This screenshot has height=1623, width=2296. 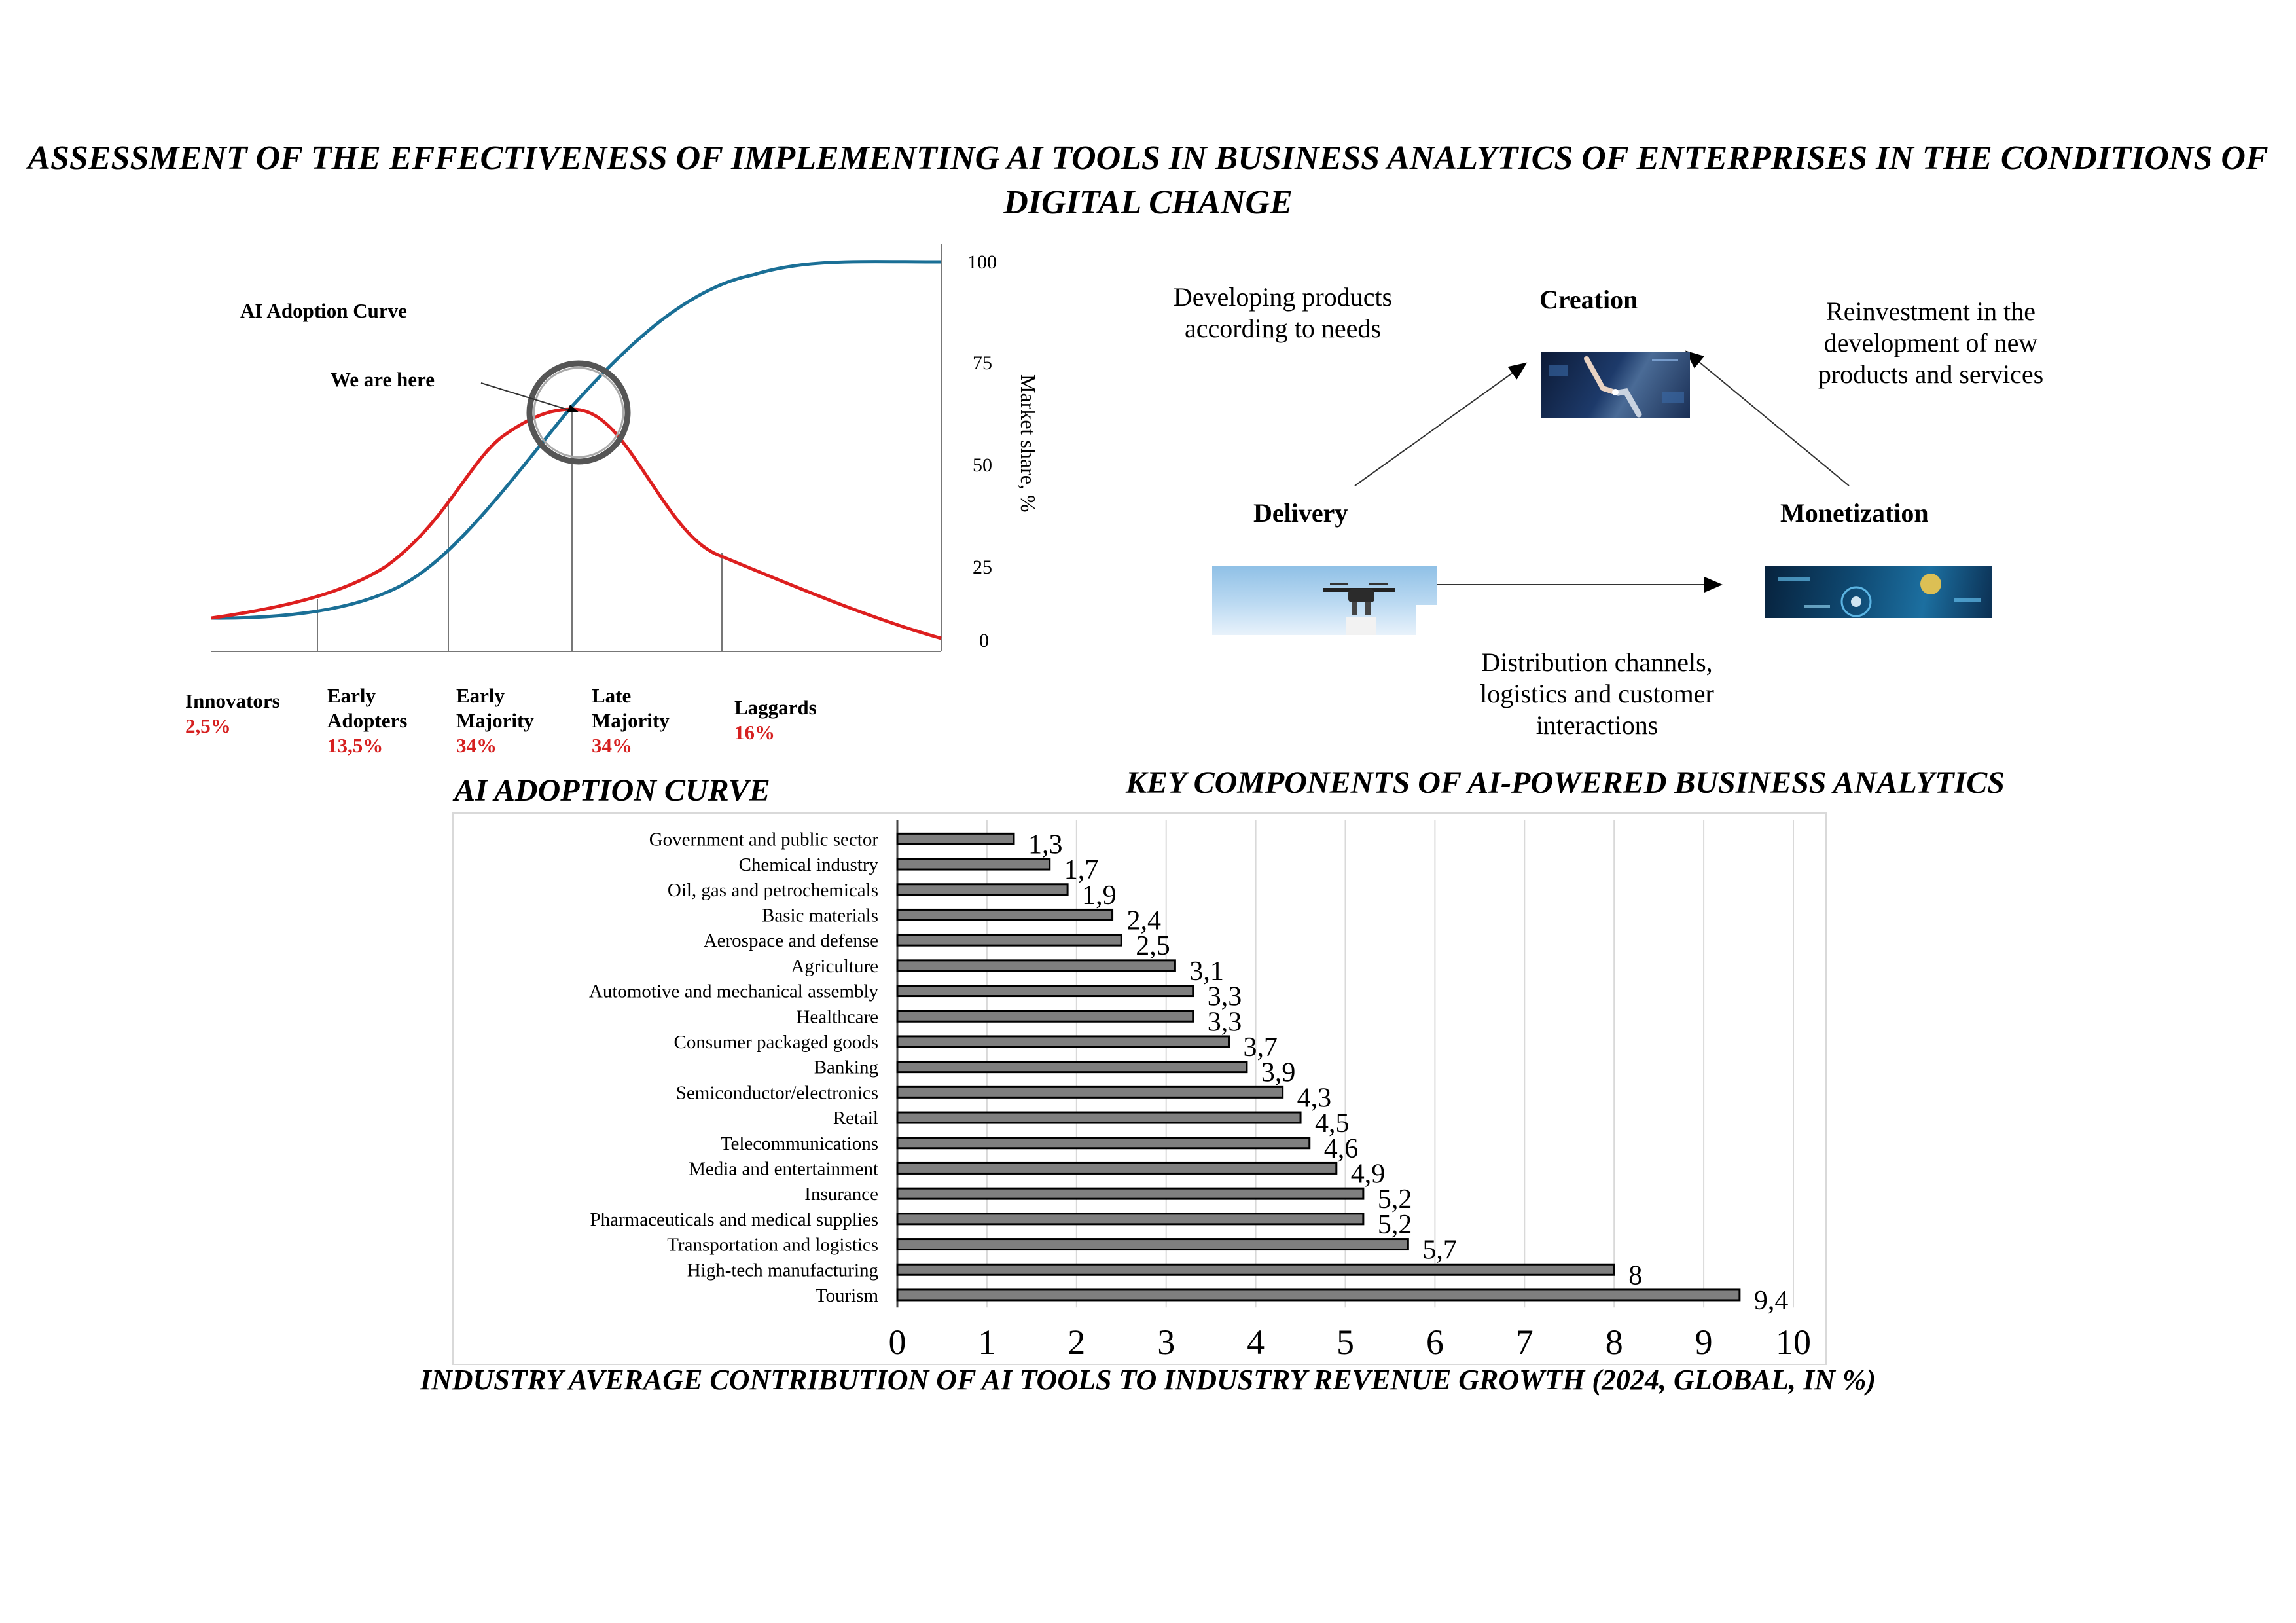 What do you see at coordinates (987, 1342) in the screenshot?
I see `x-tick-label: 1` at bounding box center [987, 1342].